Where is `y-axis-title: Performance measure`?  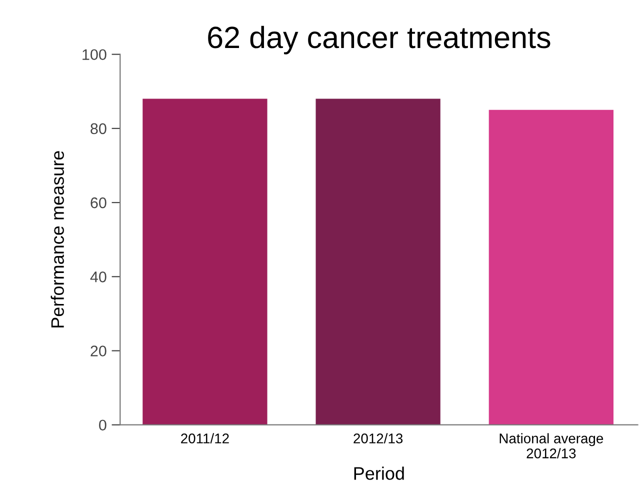
y-axis-title: Performance measure is located at coordinates (57, 239).